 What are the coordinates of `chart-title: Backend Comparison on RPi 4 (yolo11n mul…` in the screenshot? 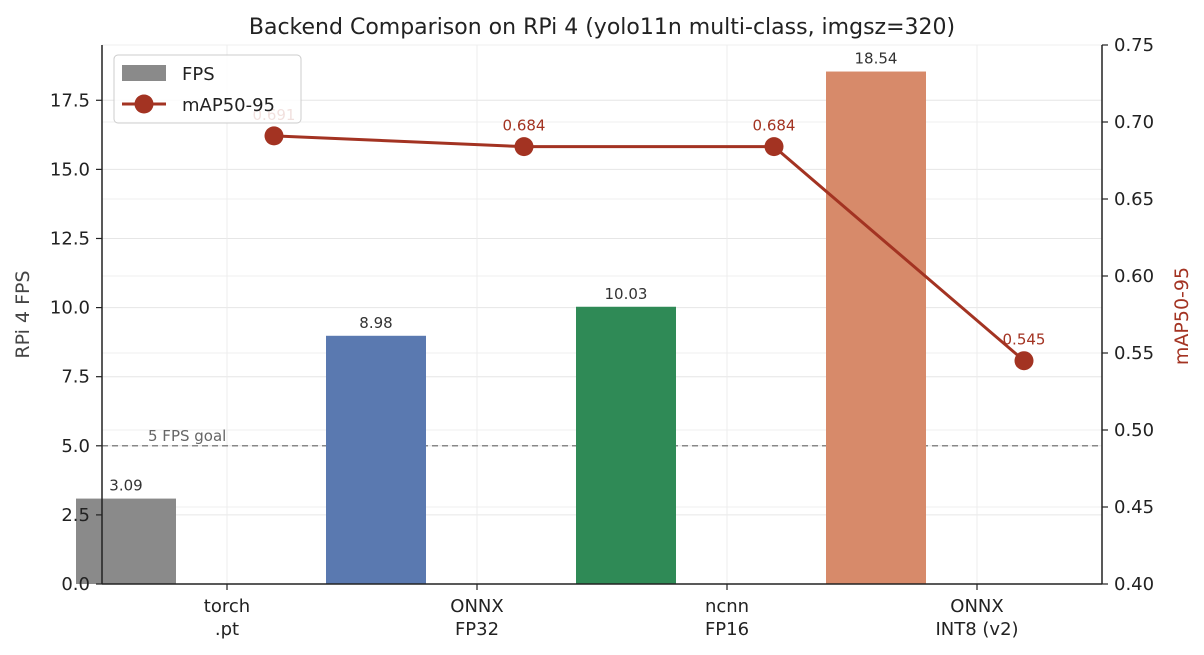 It's located at (602, 27).